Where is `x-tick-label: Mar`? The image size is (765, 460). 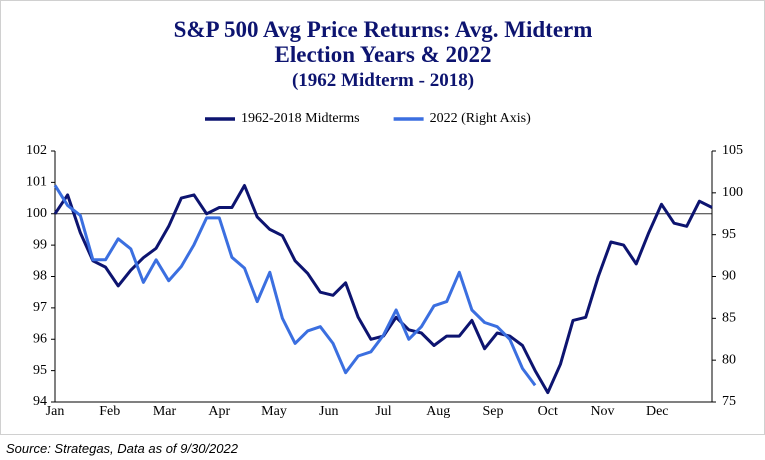
x-tick-label: Mar is located at coordinates (165, 411).